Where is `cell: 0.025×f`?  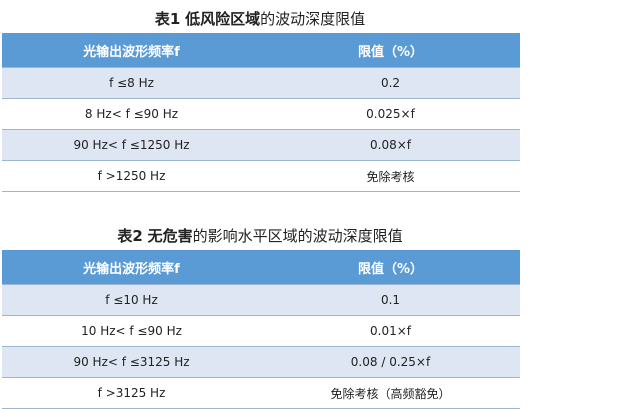
cell: 0.025×f is located at coordinates (390, 114).